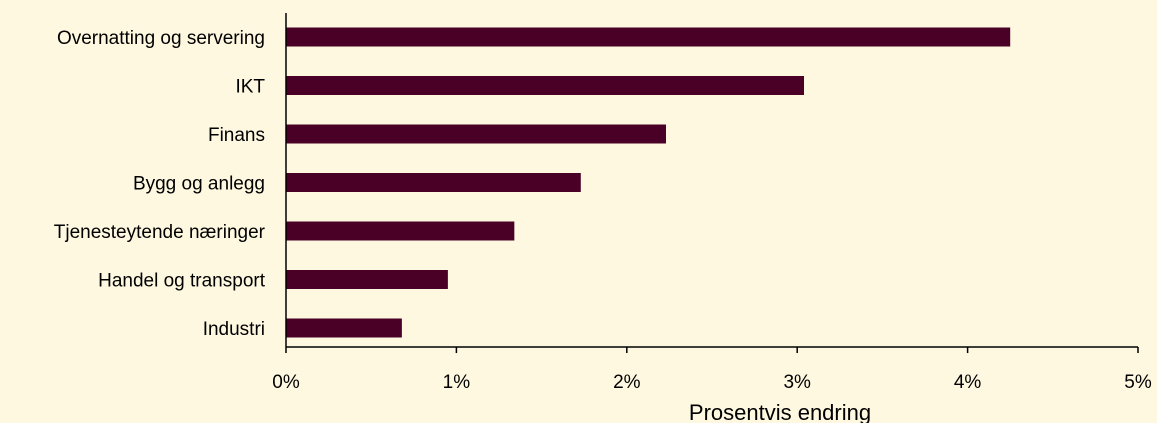 The width and height of the screenshot is (1157, 423). What do you see at coordinates (199, 184) in the screenshot?
I see `category-label: Bygg og anlegg` at bounding box center [199, 184].